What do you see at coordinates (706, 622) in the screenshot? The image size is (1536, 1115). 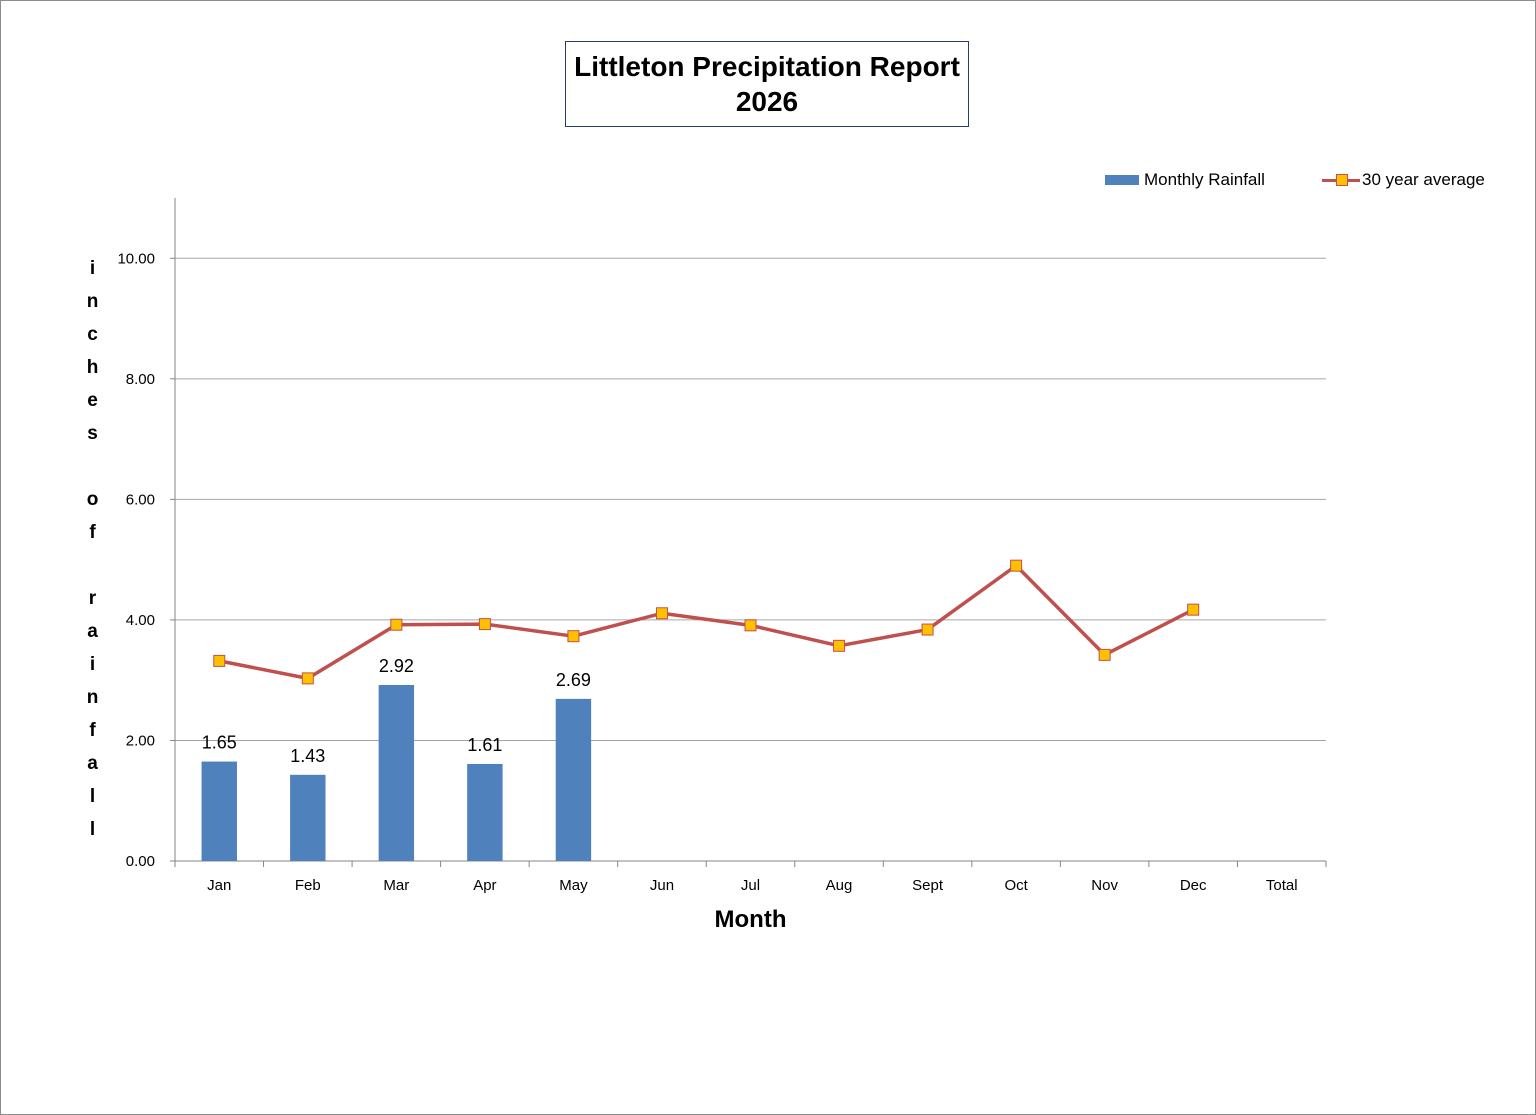 I see `average-line` at bounding box center [706, 622].